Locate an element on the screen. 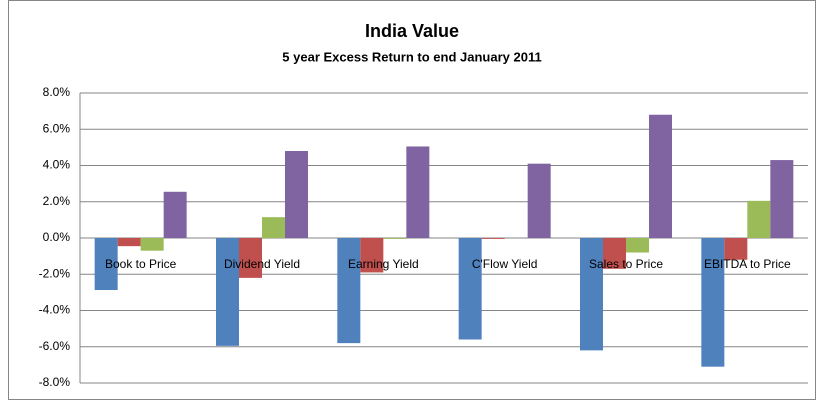 This screenshot has height=401, width=824. x-tick-label: Dividend Yield is located at coordinates (262, 264).